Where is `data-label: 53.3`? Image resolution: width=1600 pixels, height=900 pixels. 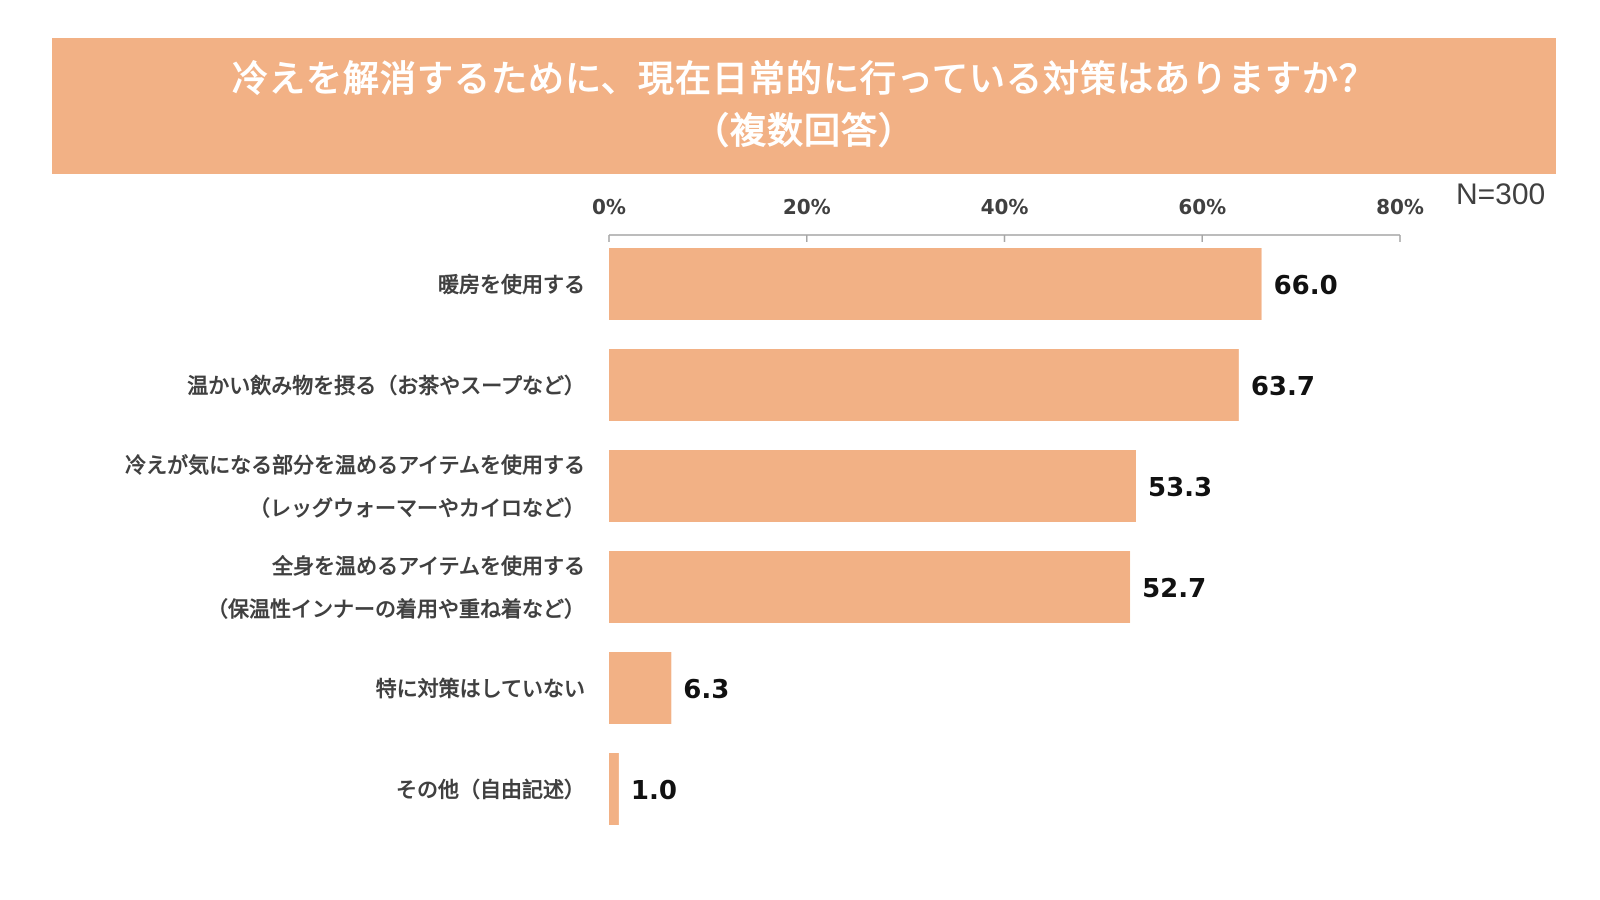 data-label: 53.3 is located at coordinates (1180, 488).